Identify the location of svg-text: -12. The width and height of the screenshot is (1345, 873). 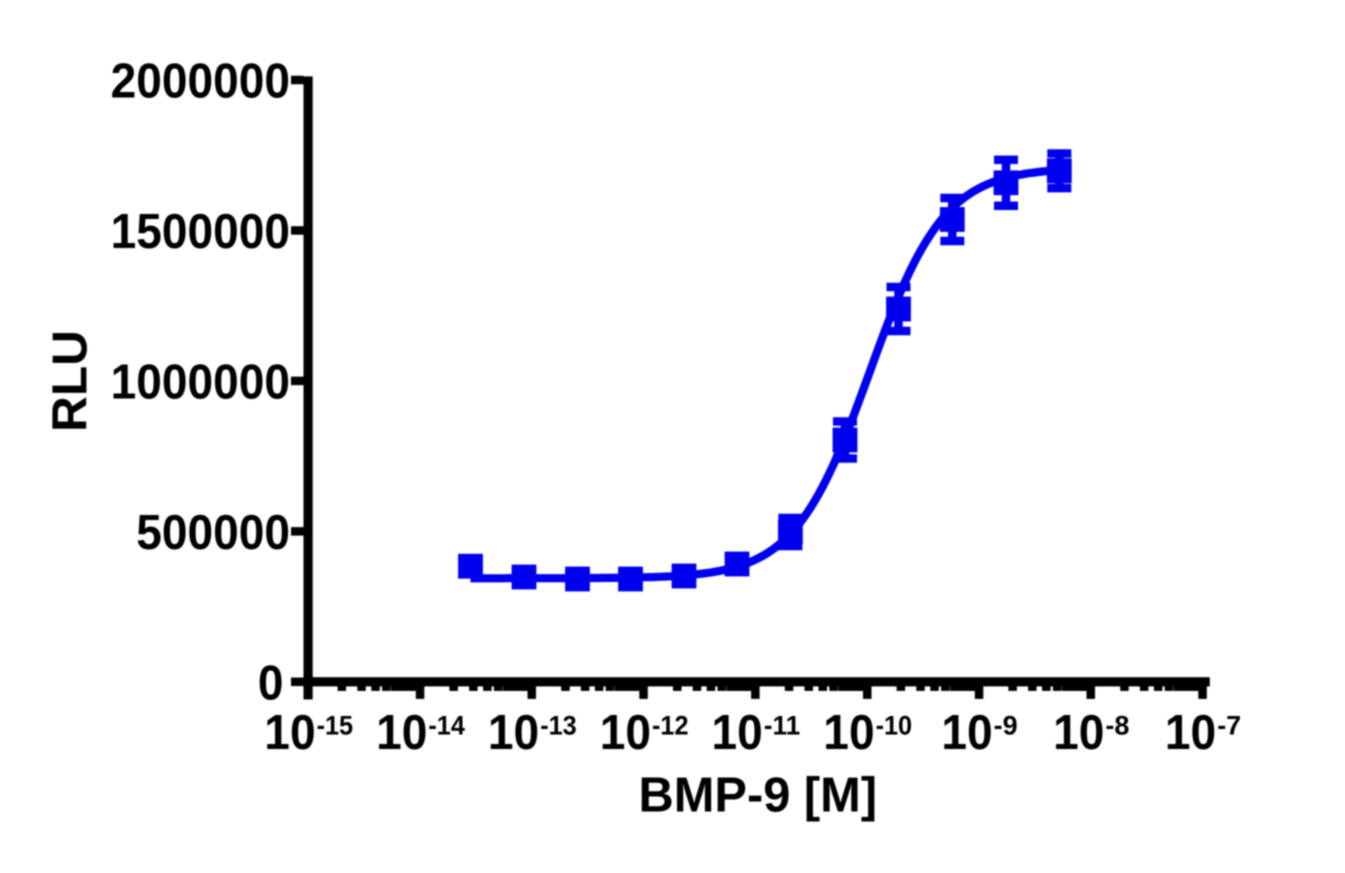
(670, 726).